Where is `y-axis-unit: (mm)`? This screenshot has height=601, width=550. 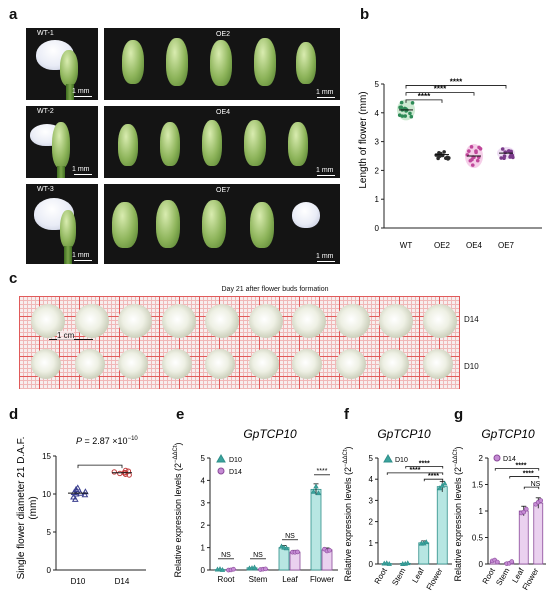
y-axis-unit: (mm) is located at coordinates (33, 507).